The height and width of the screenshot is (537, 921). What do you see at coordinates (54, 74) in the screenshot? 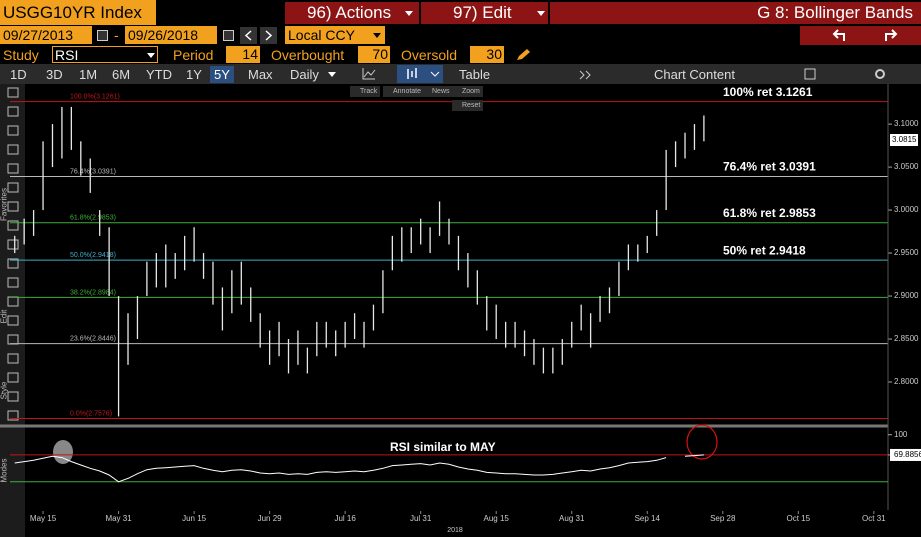
I see `range-tab: 3D` at bounding box center [54, 74].